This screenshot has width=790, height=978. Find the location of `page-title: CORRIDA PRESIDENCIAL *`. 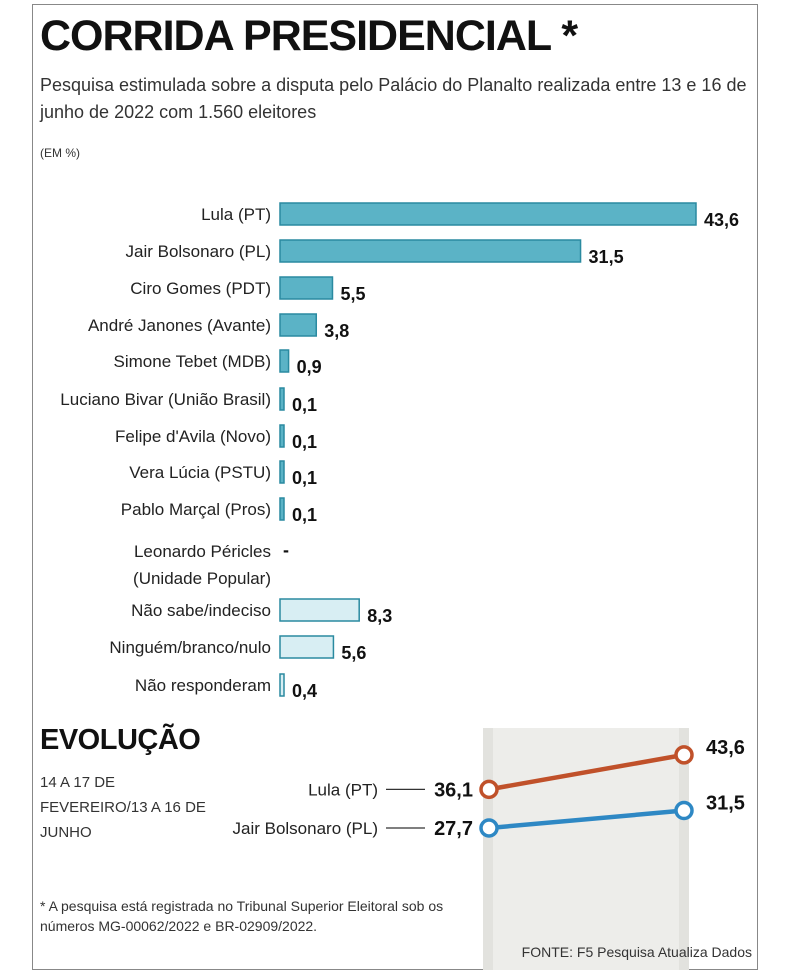

page-title: CORRIDA PRESIDENCIAL * is located at coordinates (309, 36).